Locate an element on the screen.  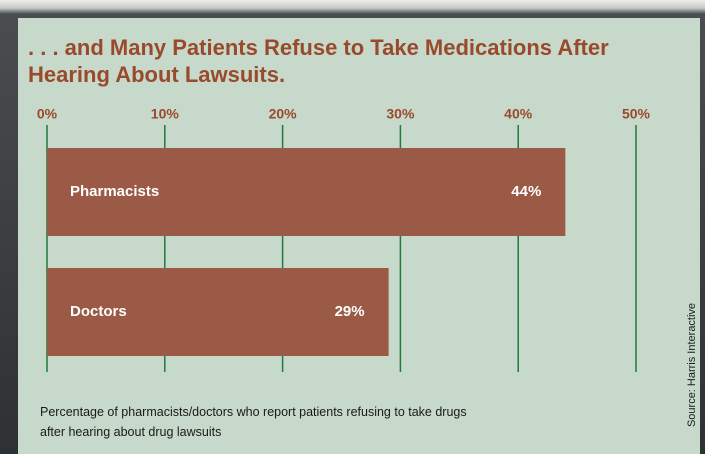
x-tick-label: 20% is located at coordinates (283, 114).